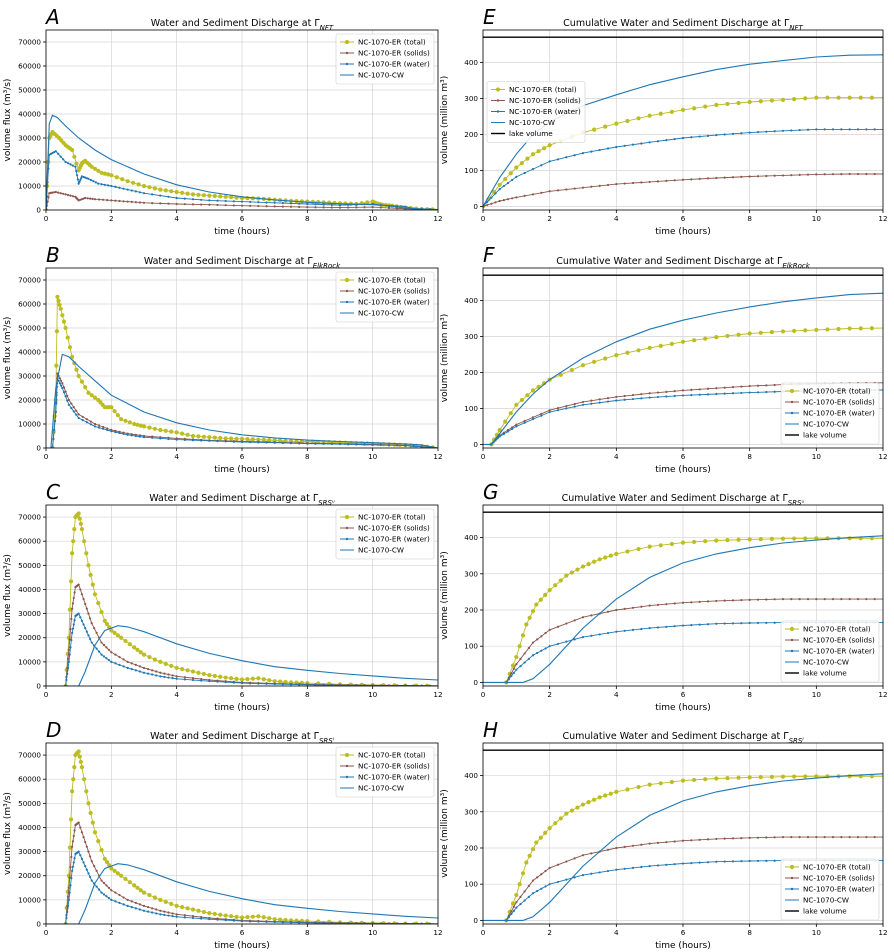  What do you see at coordinates (882, 932) in the screenshot?
I see `x-tick-label: 12` at bounding box center [882, 932].